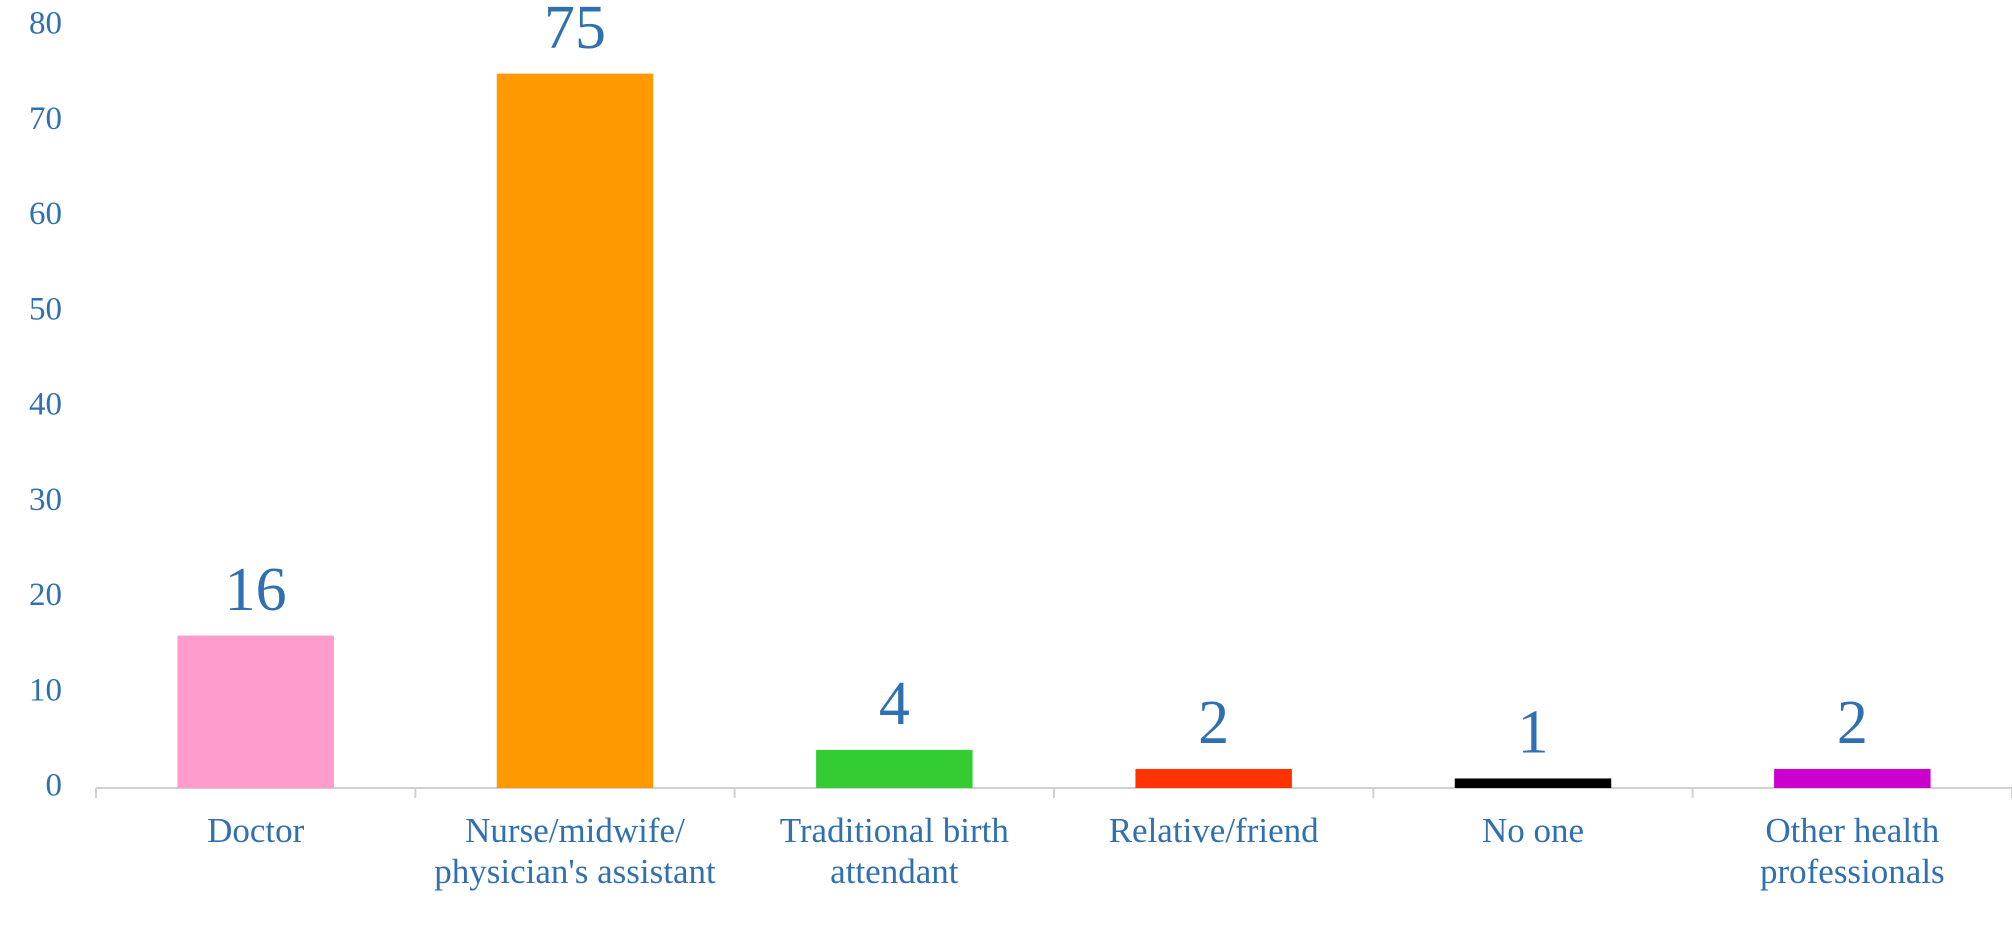 The width and height of the screenshot is (2012, 938). Describe the element at coordinates (894, 851) in the screenshot. I see `x-tick-label: Traditional birth attendant` at that location.